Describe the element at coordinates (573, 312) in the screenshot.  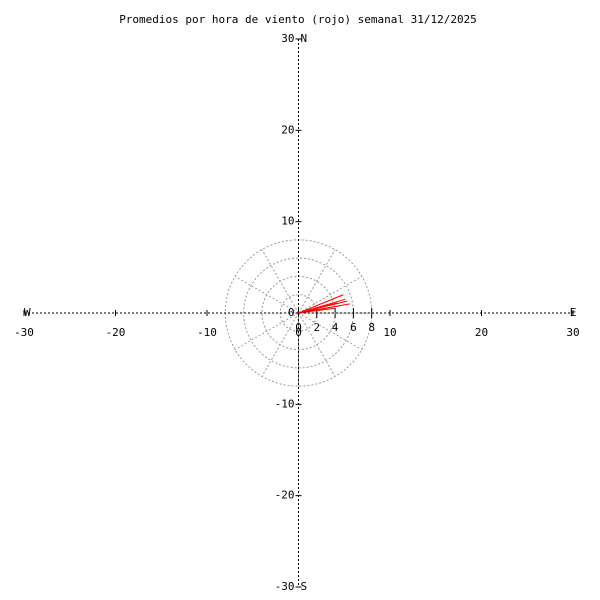
I see `compass-east: E` at that location.